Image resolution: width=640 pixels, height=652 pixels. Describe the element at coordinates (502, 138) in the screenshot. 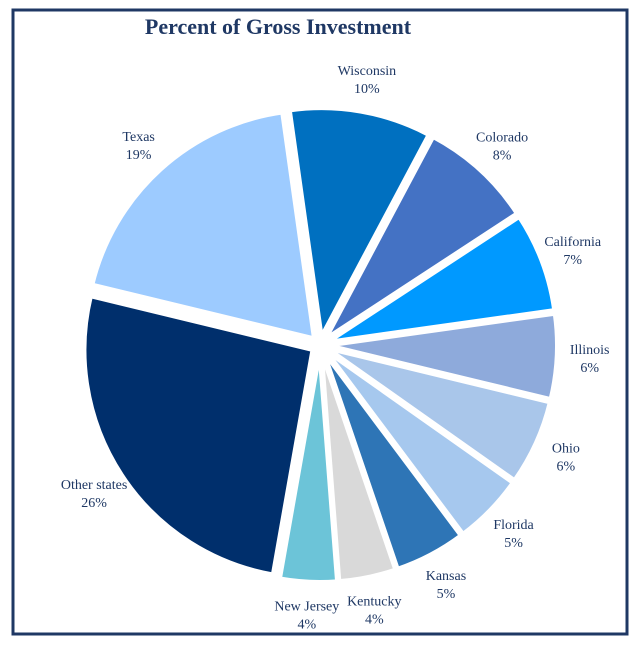

I see `slice-label: Colorado` at that location.